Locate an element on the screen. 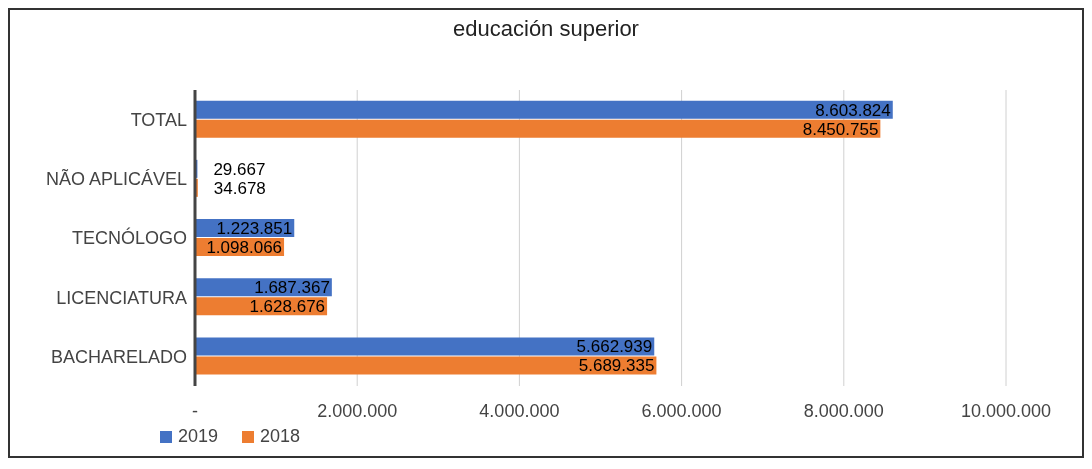 This screenshot has width=1092, height=469. data-label: 29.667 is located at coordinates (239, 169).